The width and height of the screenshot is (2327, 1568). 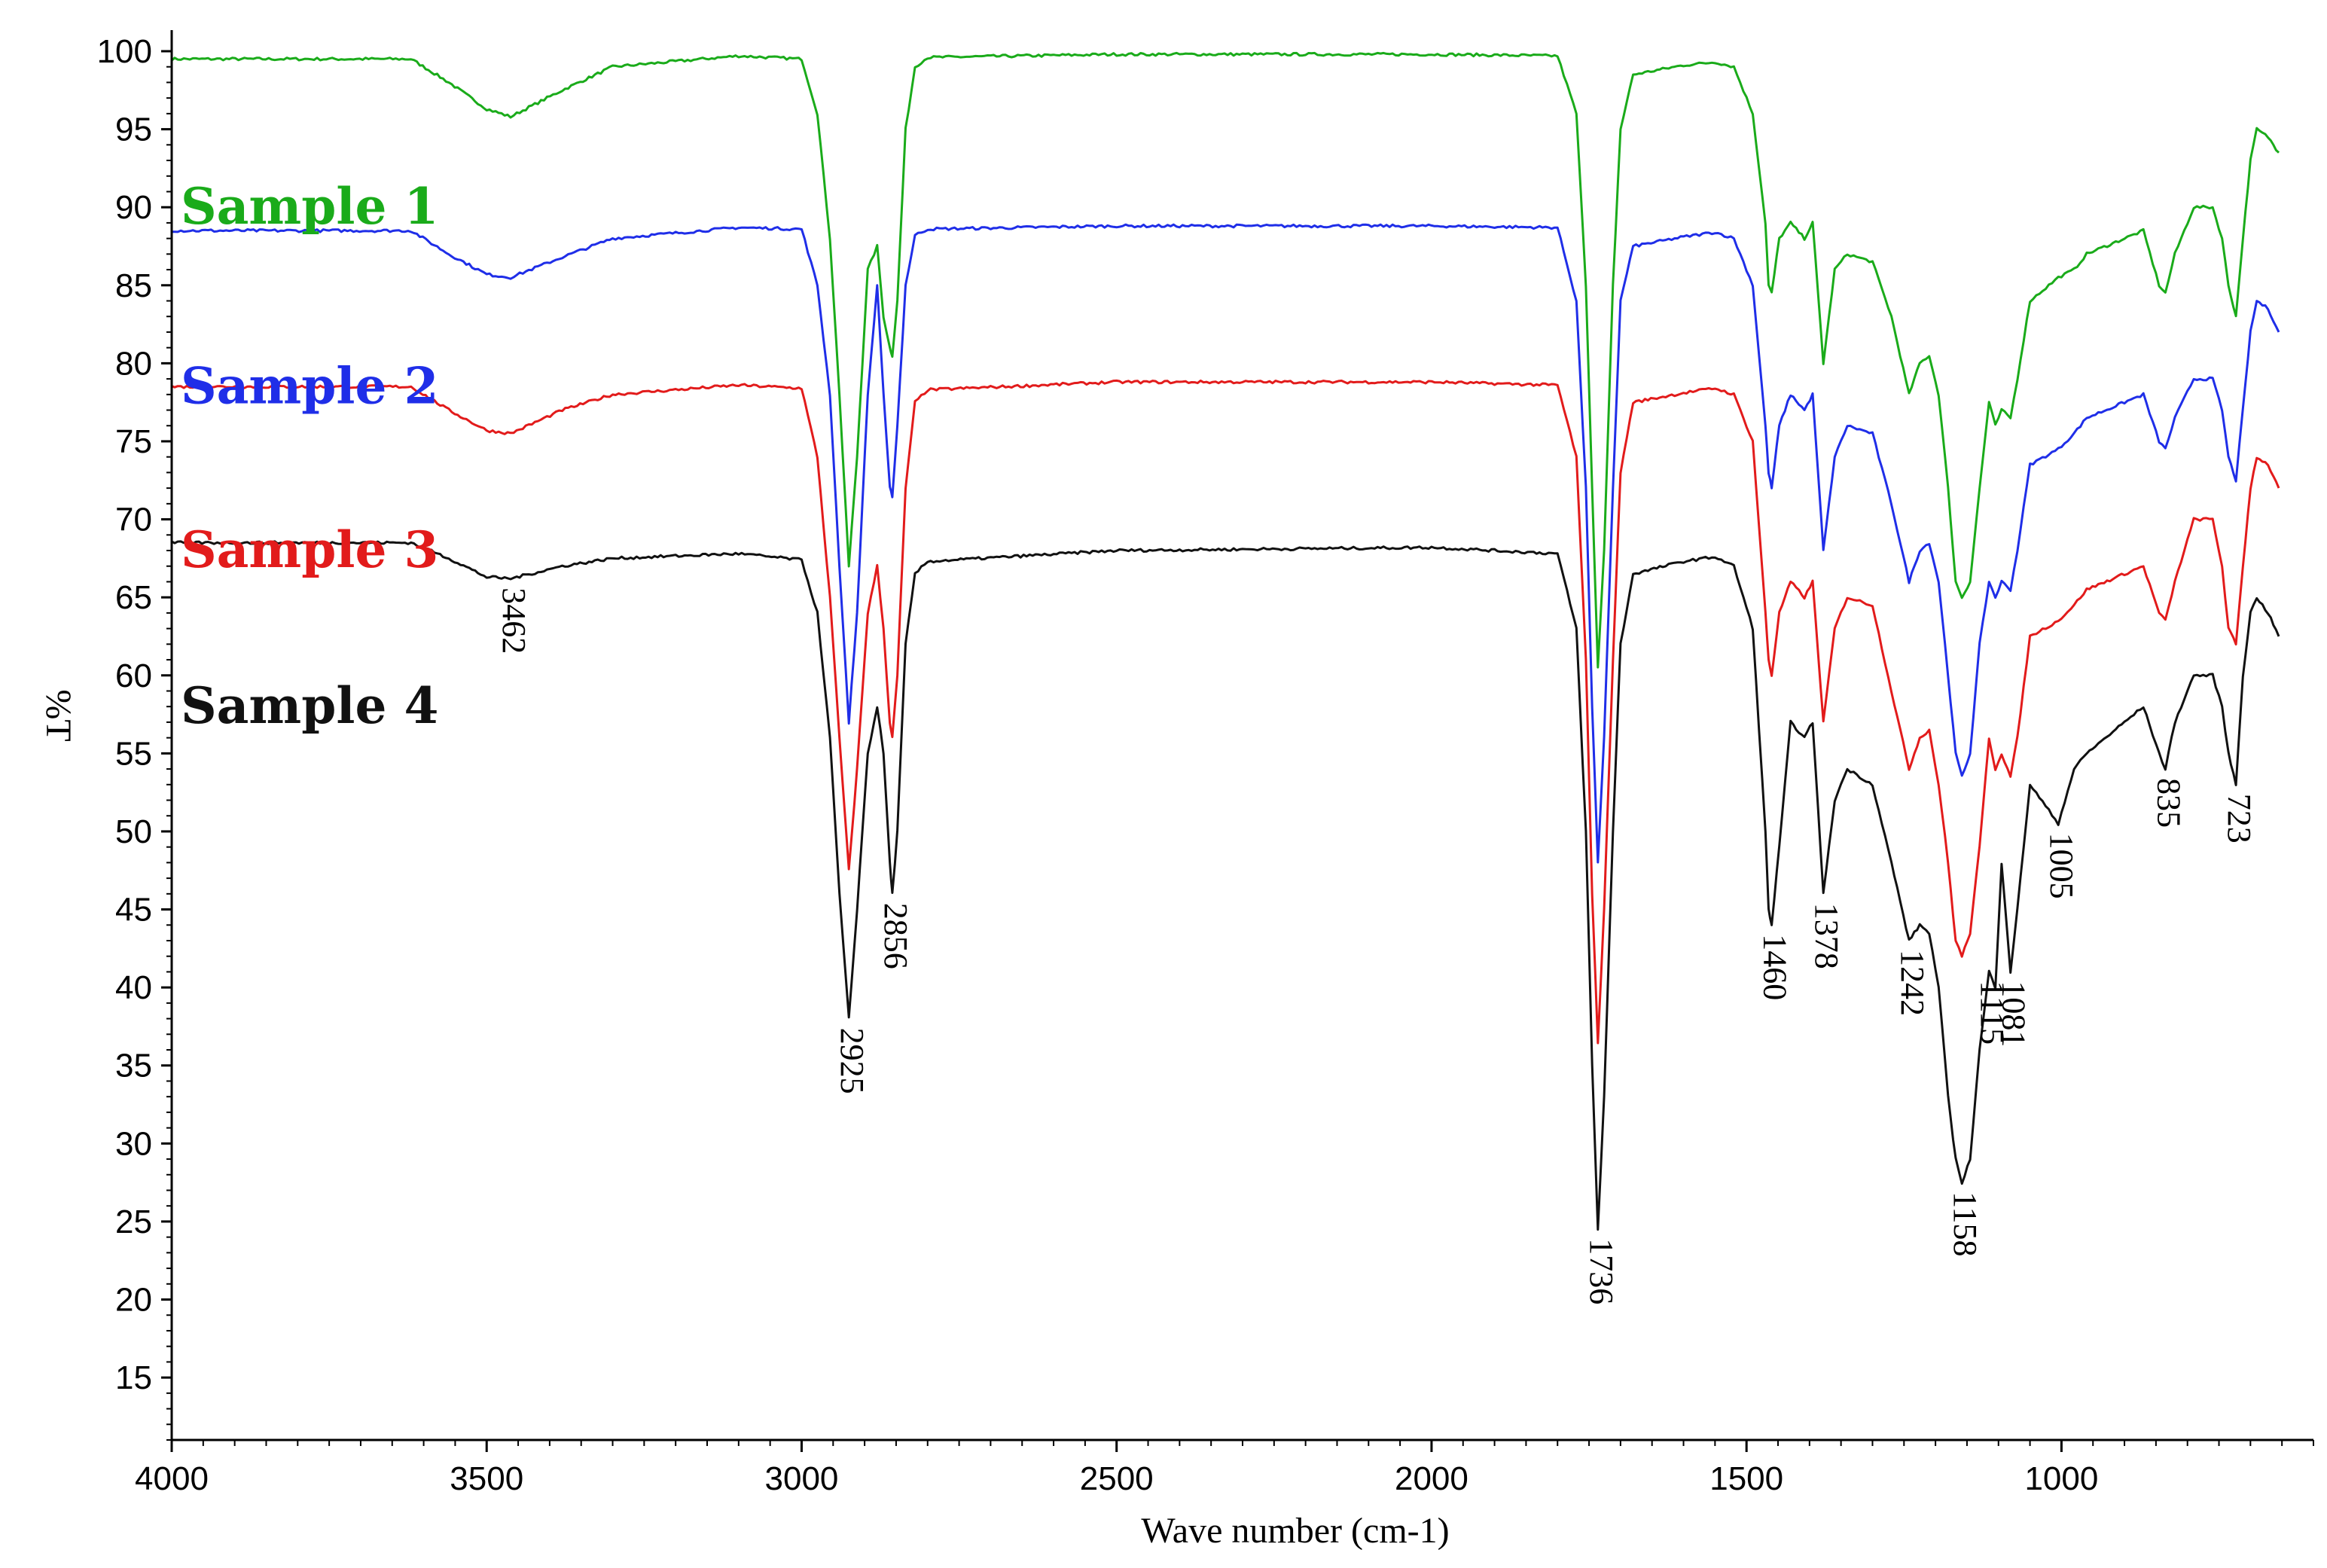 I want to click on series-label-sample-3: Sample 3, so click(x=309, y=550).